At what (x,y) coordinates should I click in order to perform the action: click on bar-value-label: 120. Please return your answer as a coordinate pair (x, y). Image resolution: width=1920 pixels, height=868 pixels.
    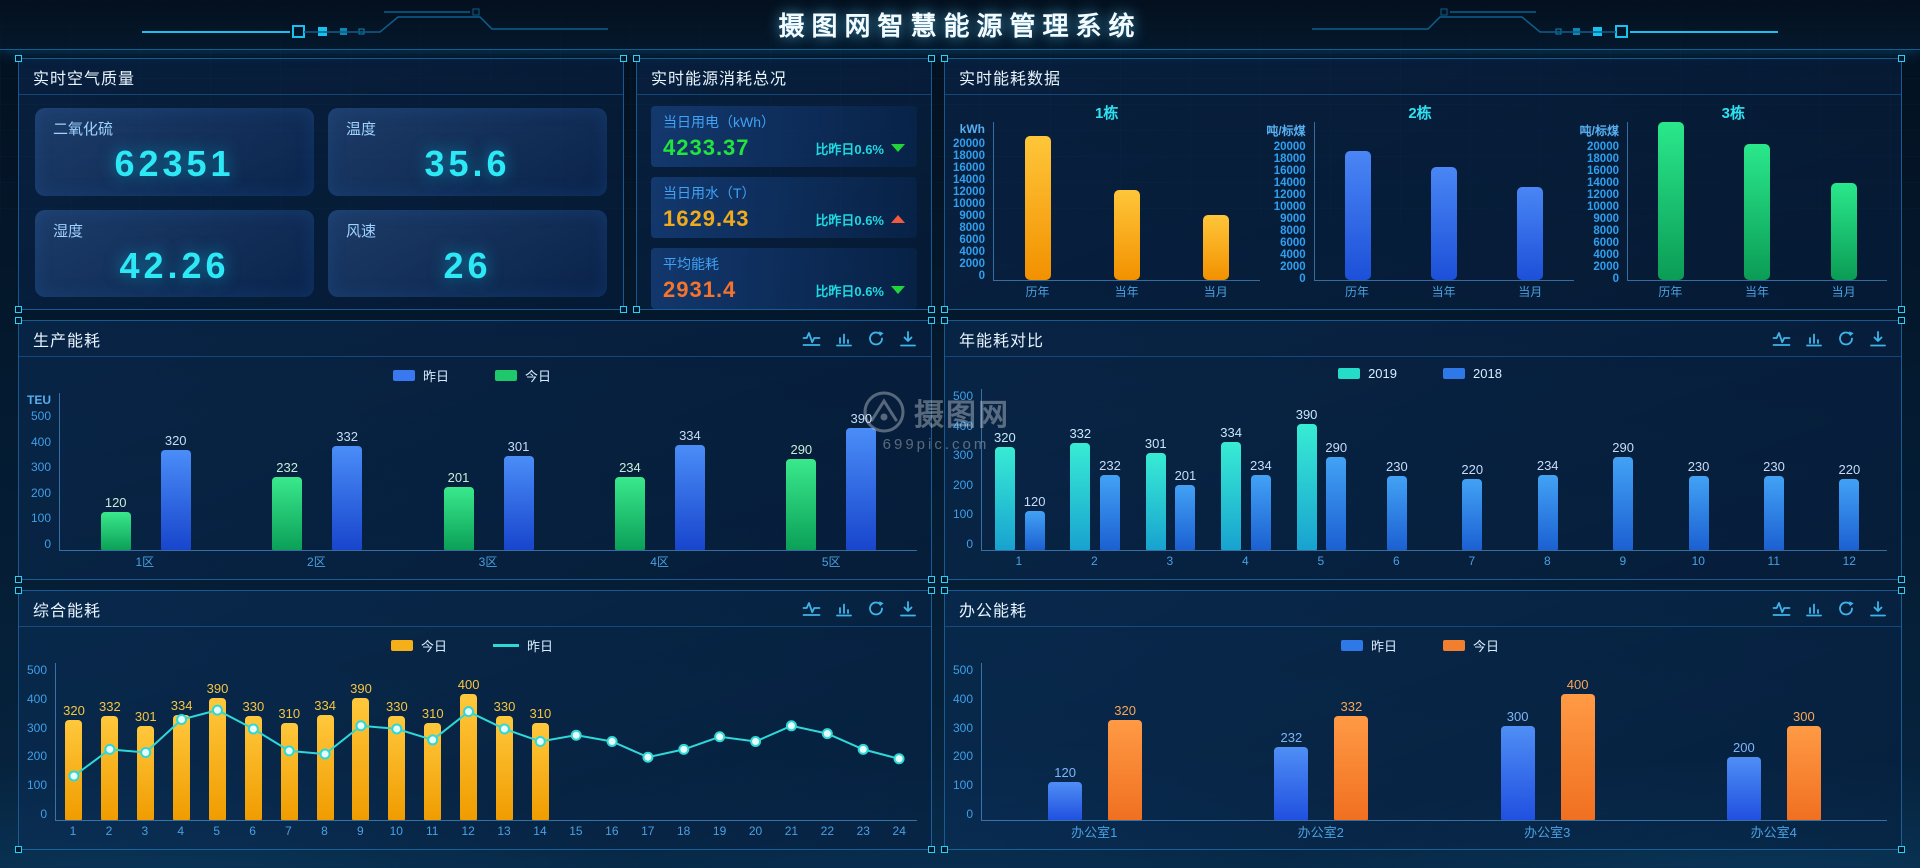
    Looking at the image, I should click on (115, 503).